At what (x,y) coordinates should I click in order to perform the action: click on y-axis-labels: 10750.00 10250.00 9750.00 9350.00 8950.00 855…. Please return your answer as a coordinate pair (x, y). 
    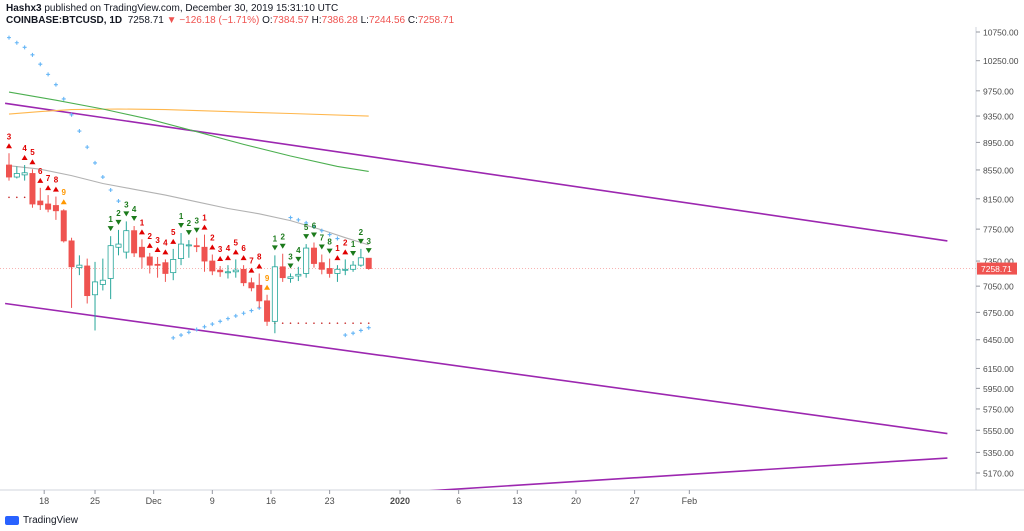
    Looking at the image, I should click on (997, 253).